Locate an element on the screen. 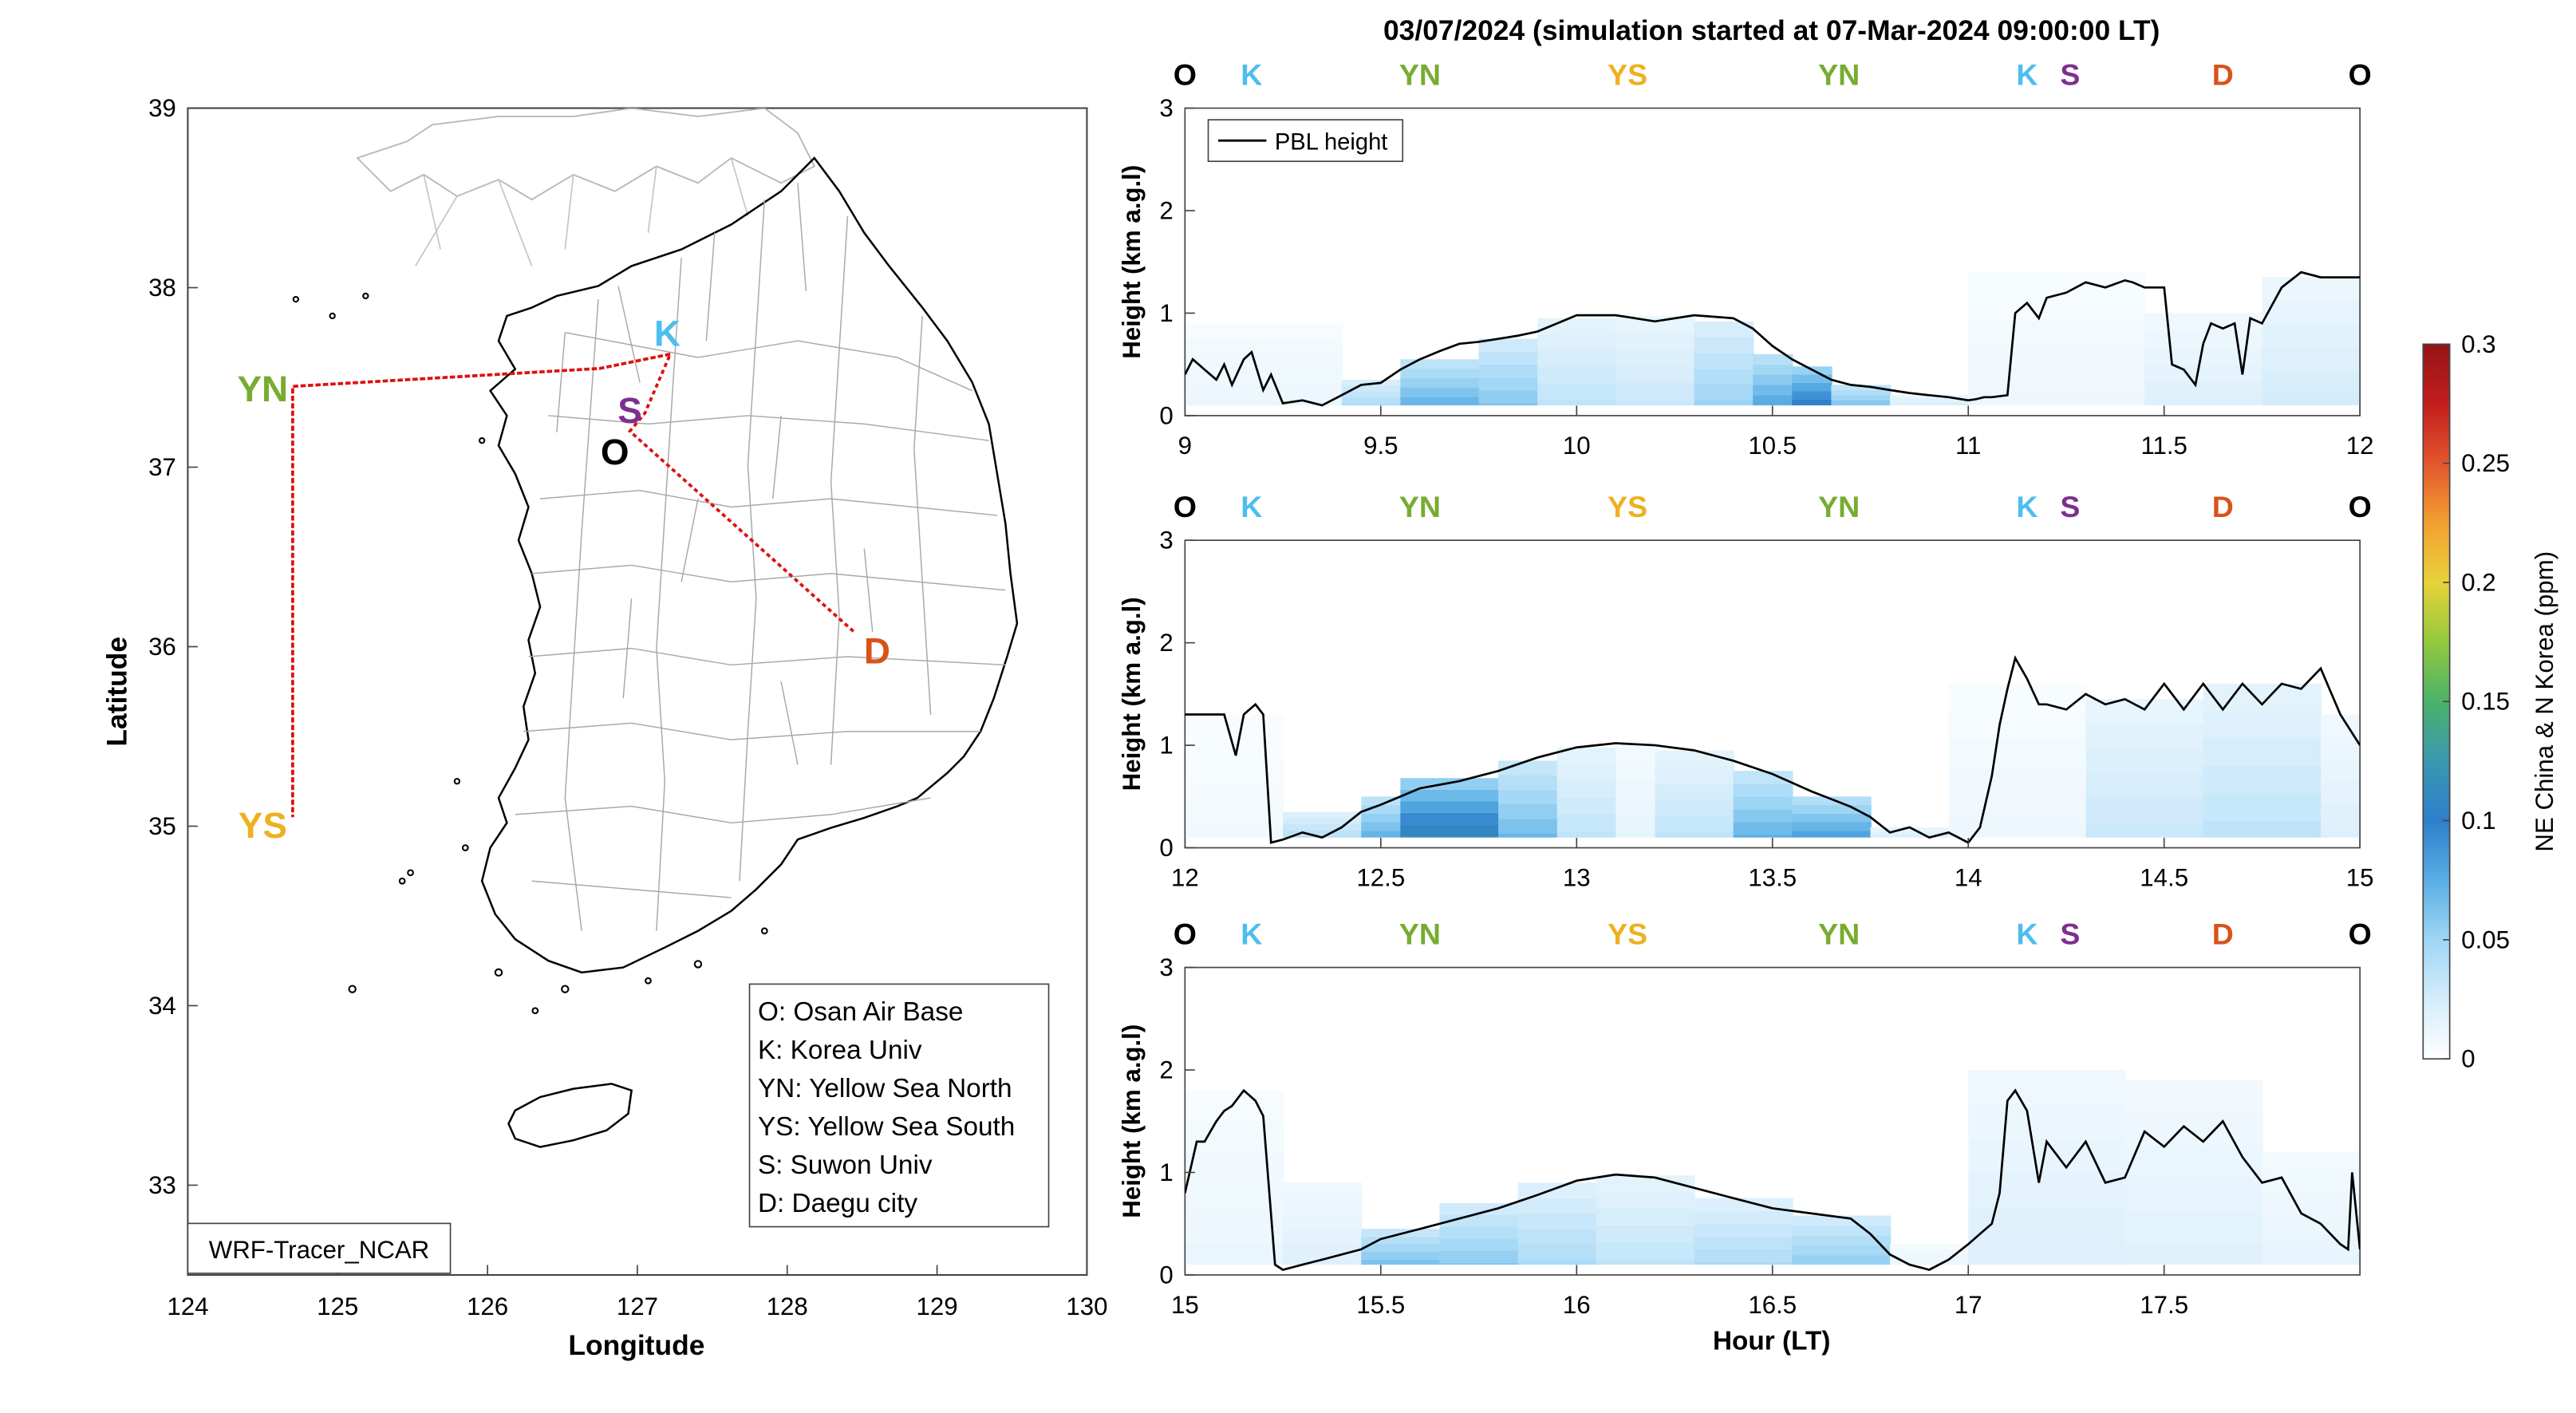 The width and height of the screenshot is (2576, 1413). pbl-height-line is located at coordinates (1773, 1179).